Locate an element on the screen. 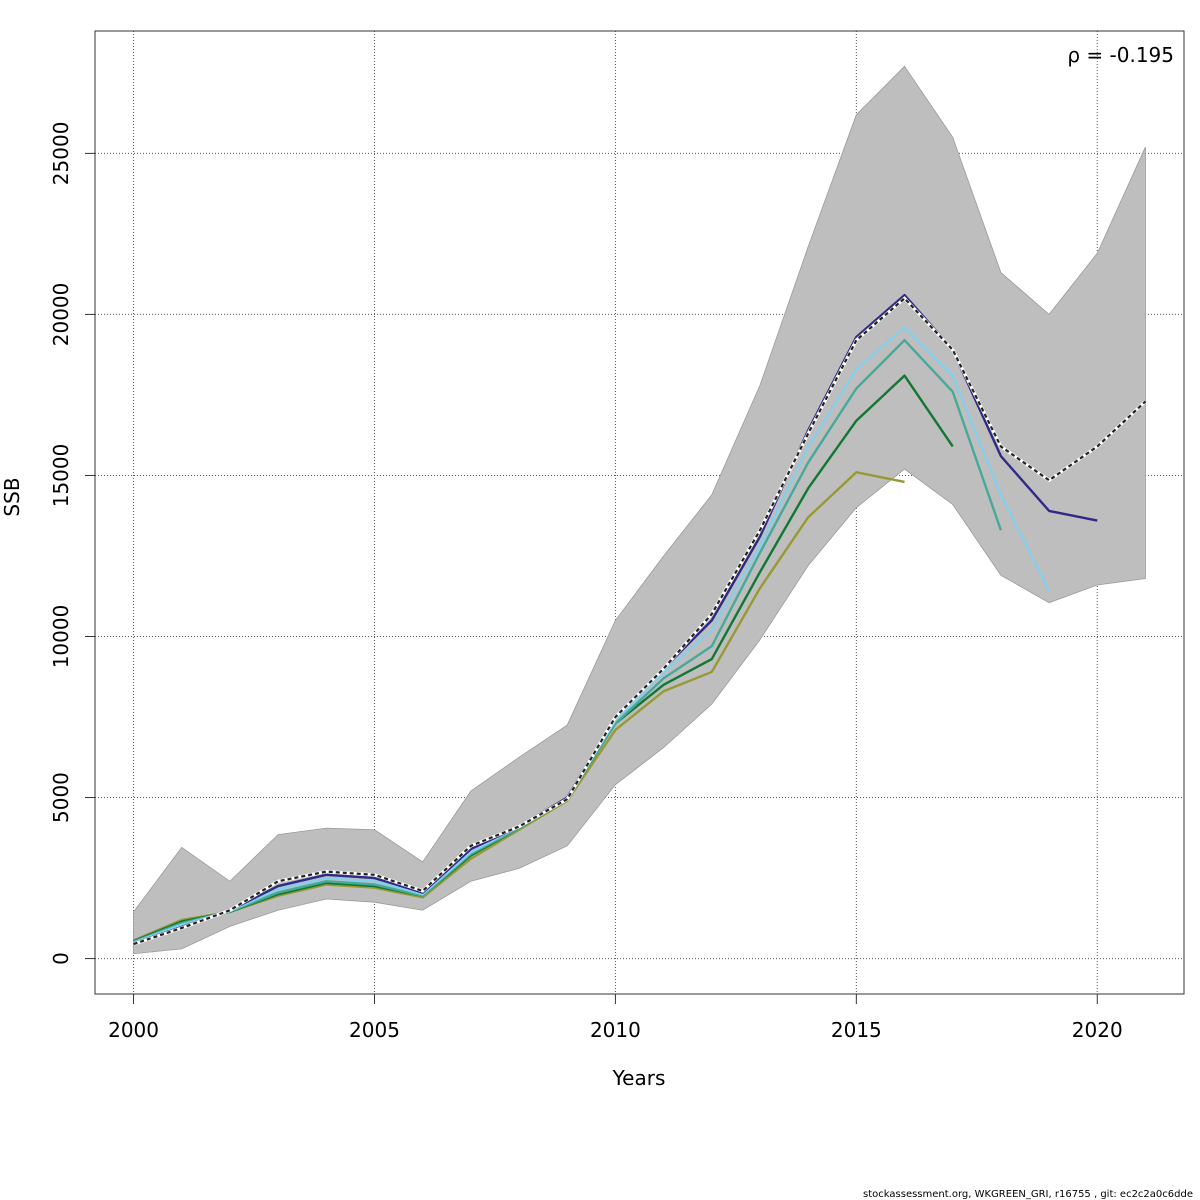 This screenshot has height=1200, width=1200. y-tick-label: 5000 is located at coordinates (61, 797).